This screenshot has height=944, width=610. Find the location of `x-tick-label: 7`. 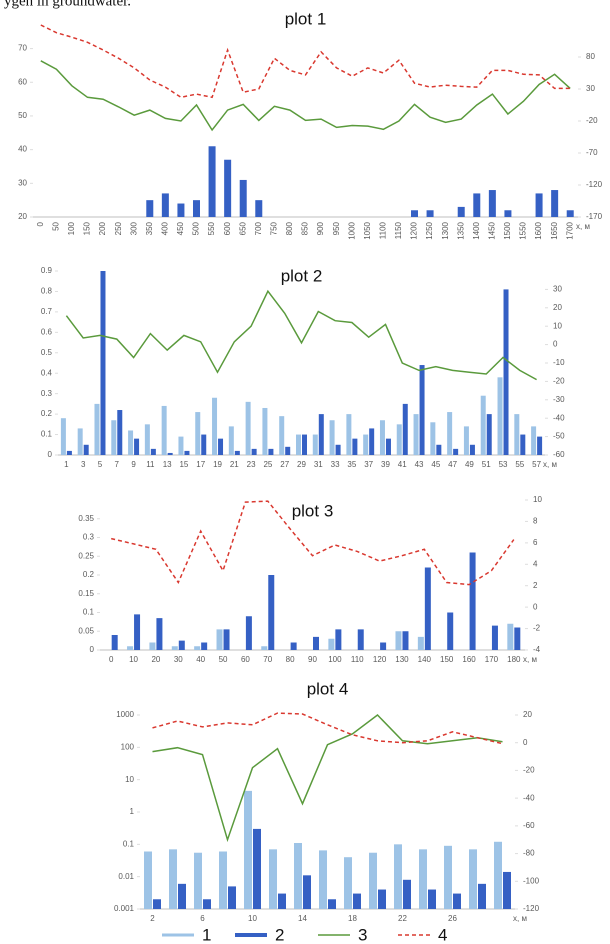

x-tick-label: 7 is located at coordinates (117, 464).